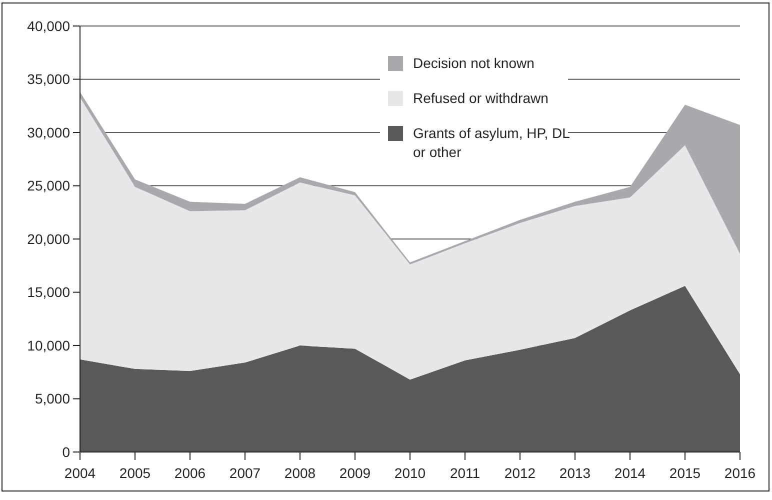 This screenshot has height=500, width=772. What do you see at coordinates (245, 473) in the screenshot?
I see `x-tick-label: 2007` at bounding box center [245, 473].